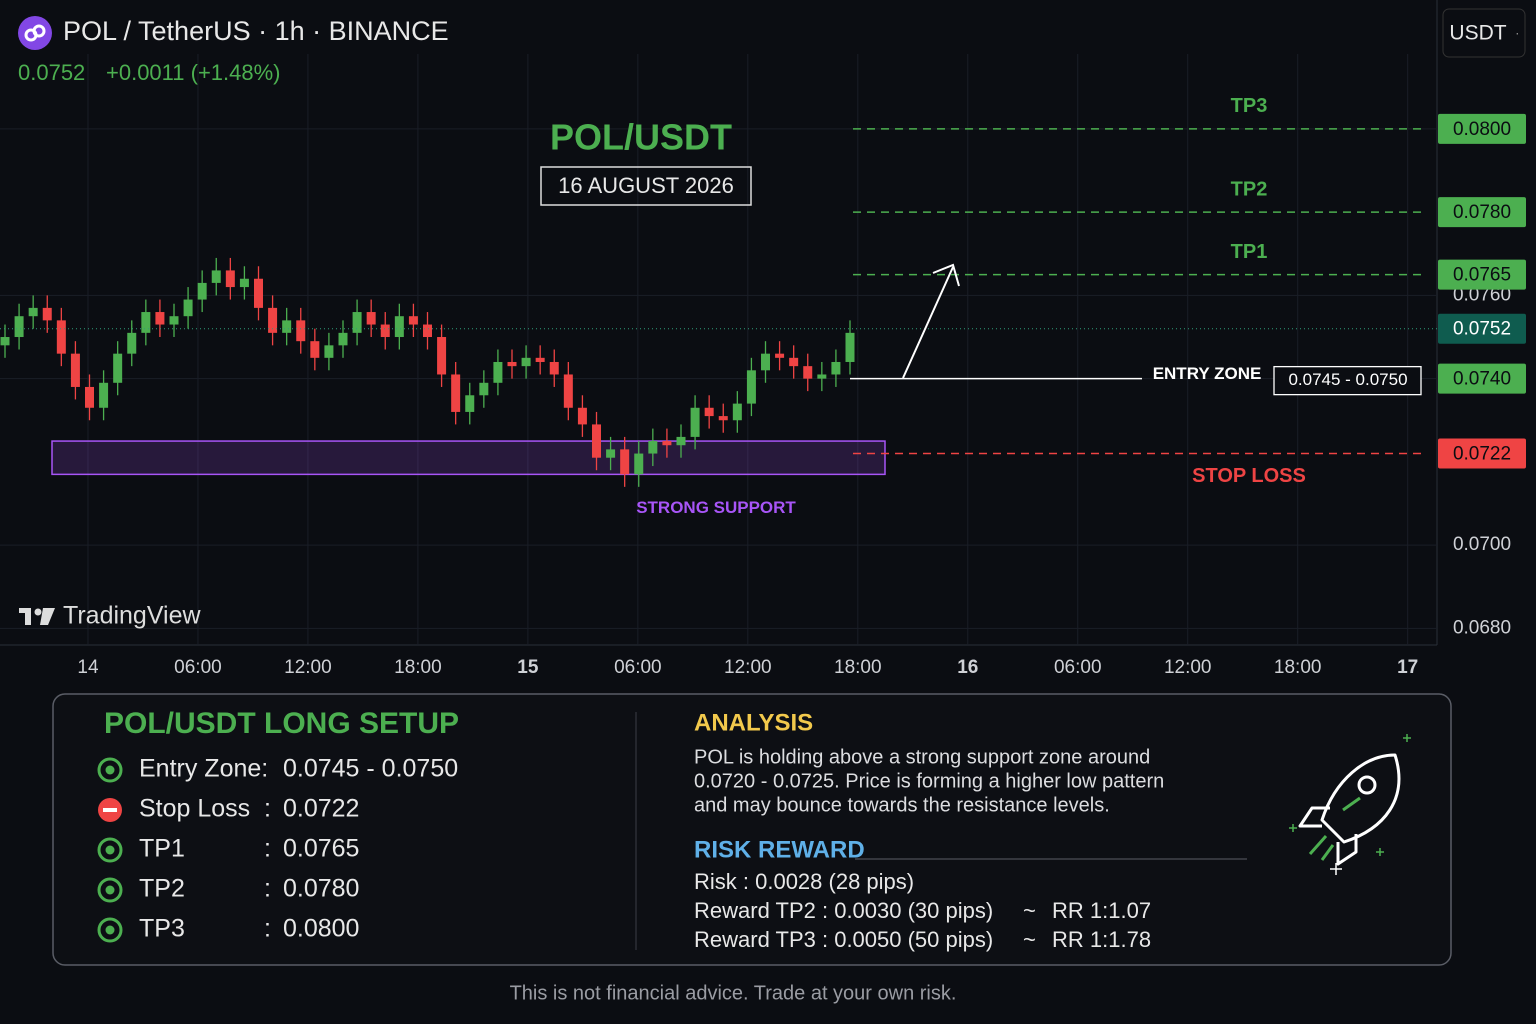 This screenshot has width=1536, height=1024. I want to click on sparkles, so click(1350, 804).